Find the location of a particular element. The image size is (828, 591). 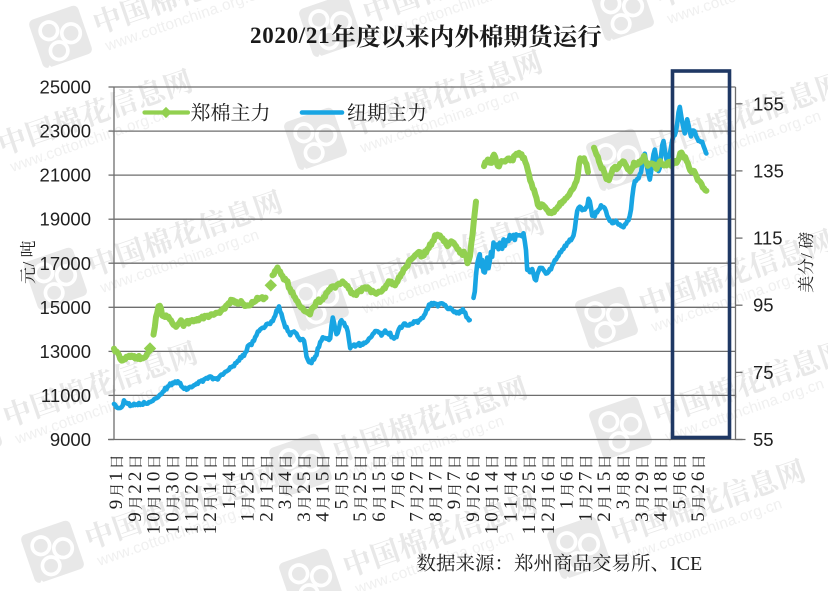

svg-text: 9000 is located at coordinates (70, 439).